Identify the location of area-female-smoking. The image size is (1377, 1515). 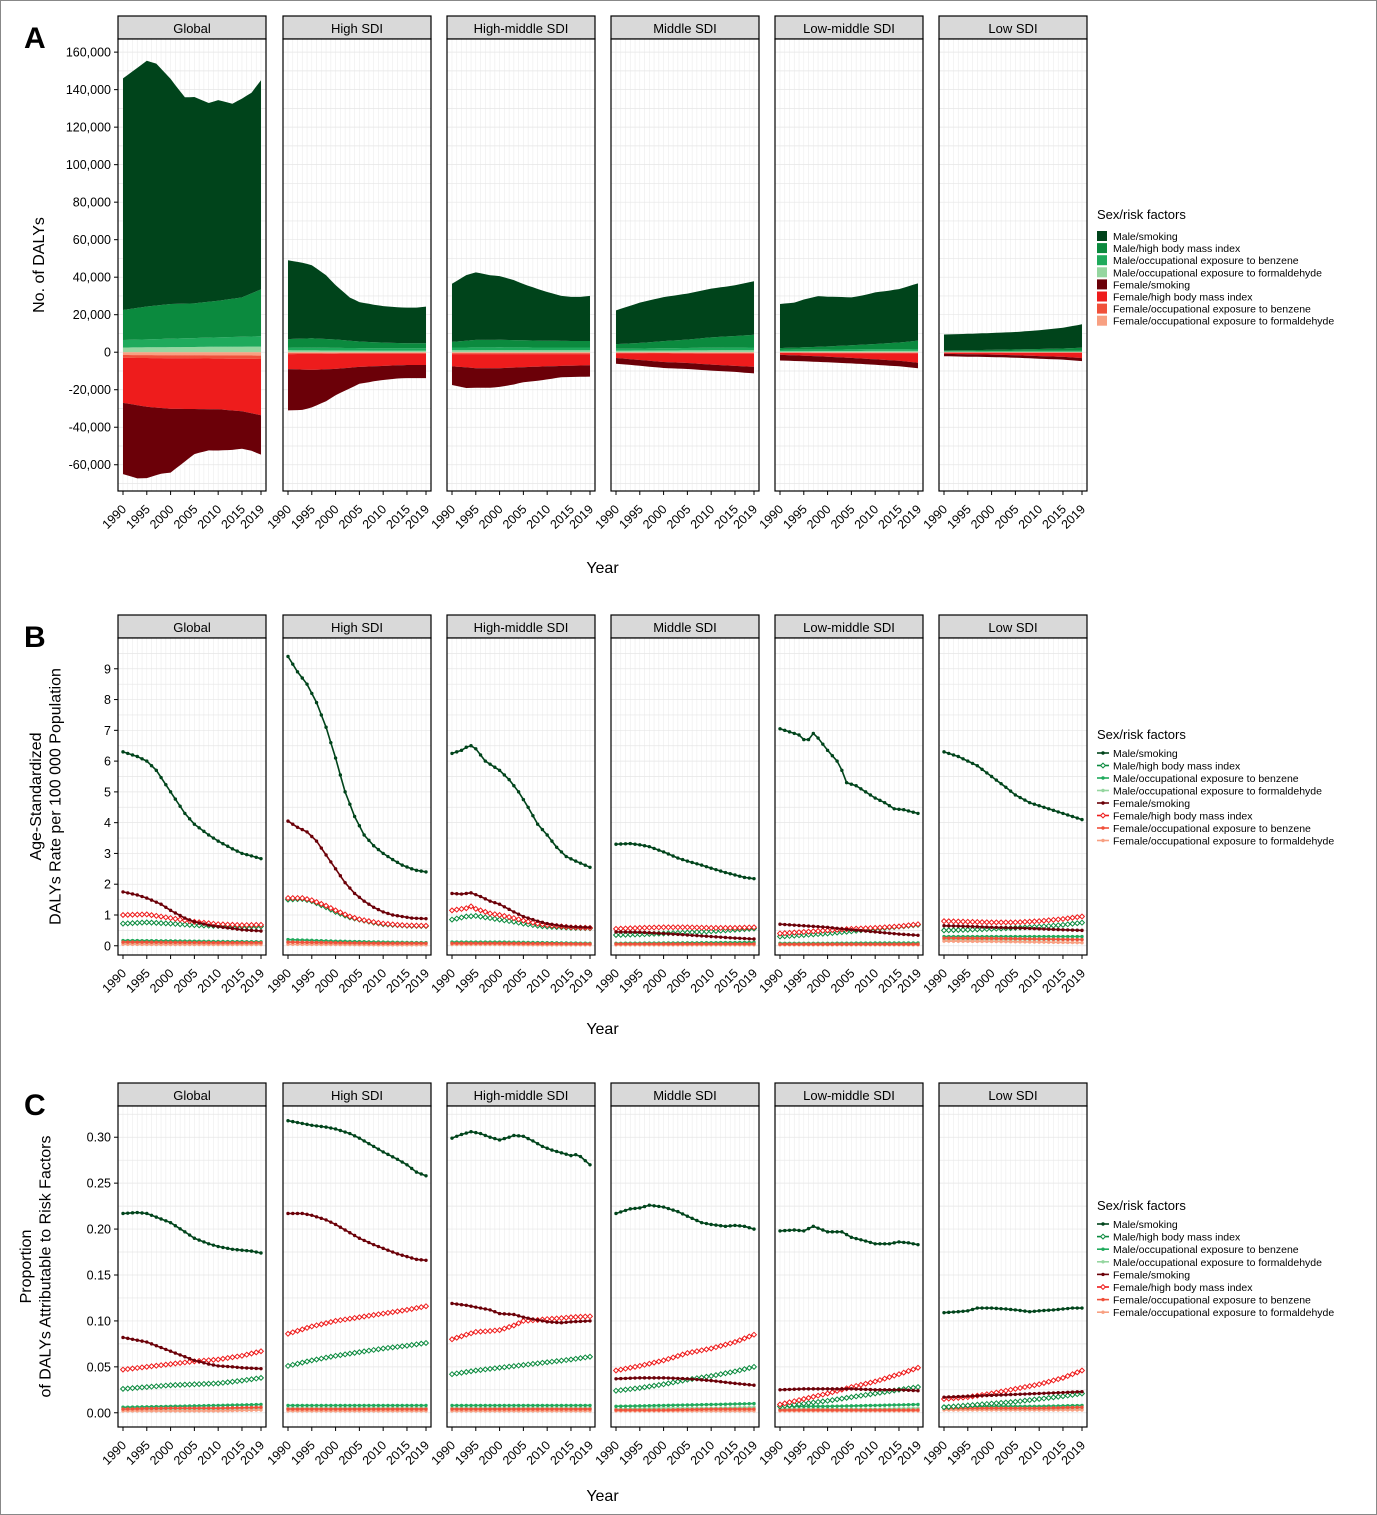
(521, 376).